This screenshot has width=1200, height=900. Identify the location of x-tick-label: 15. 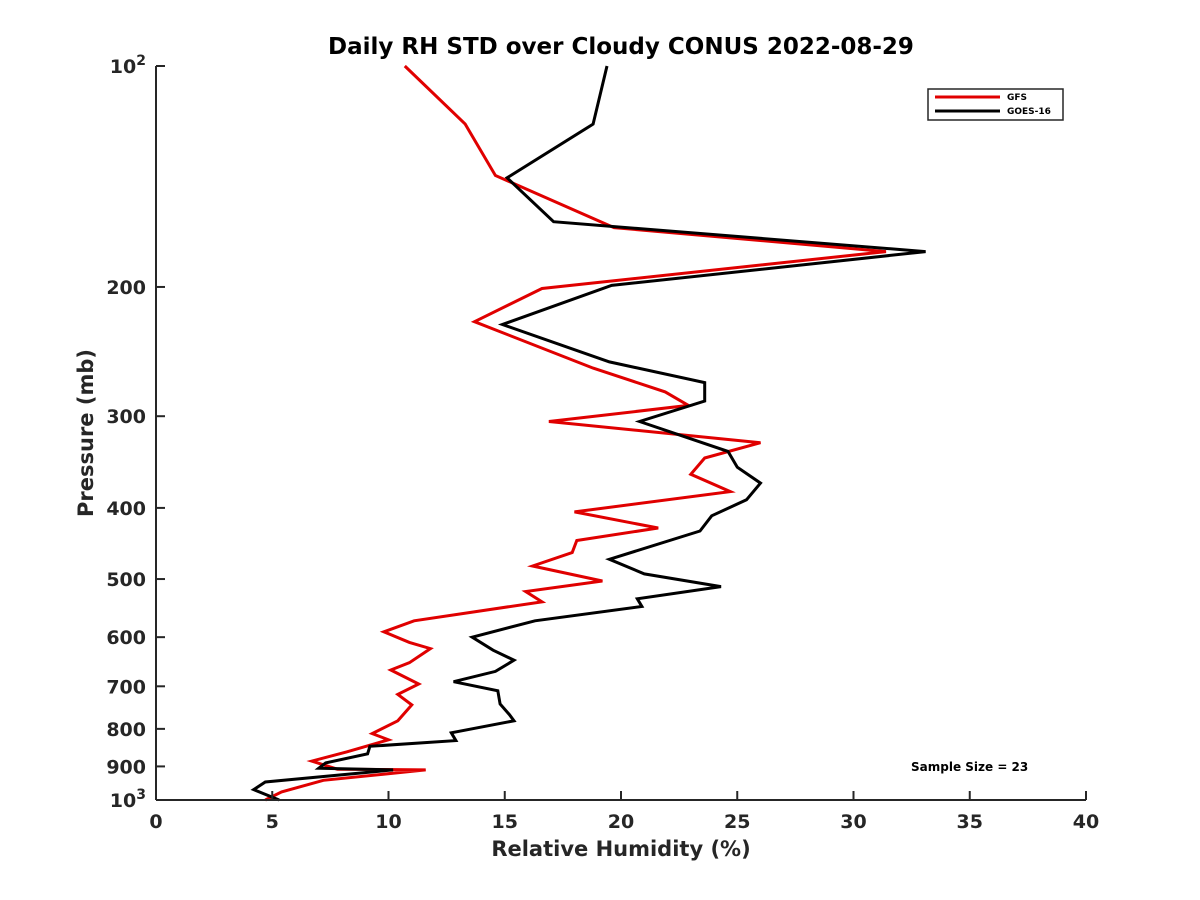
(505, 822).